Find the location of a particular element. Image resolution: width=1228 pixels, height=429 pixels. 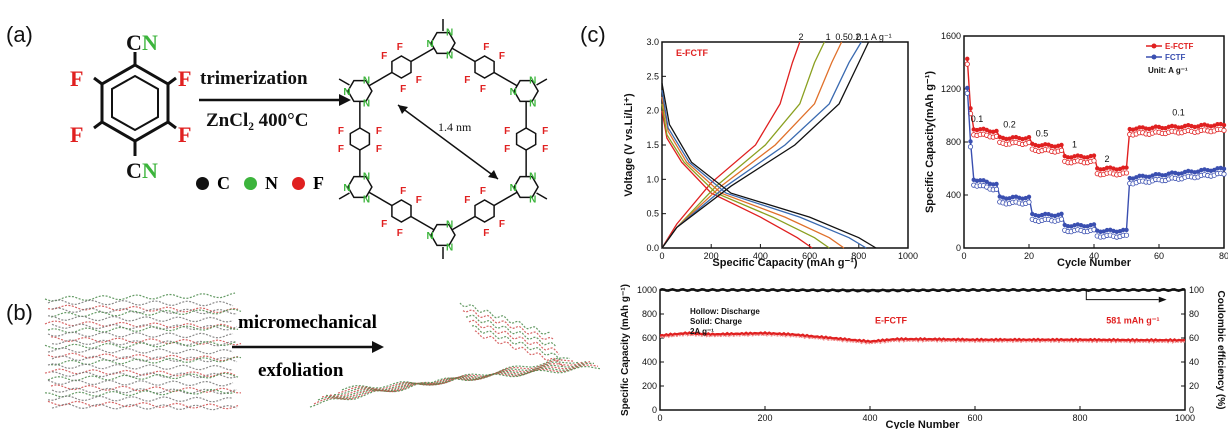

legend-note: Hollow: Discharge is located at coordinates (725, 311).